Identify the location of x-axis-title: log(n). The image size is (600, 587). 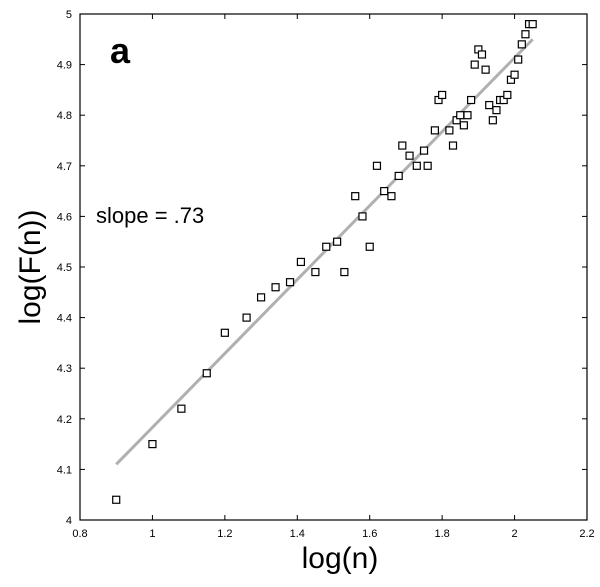
(340, 558).